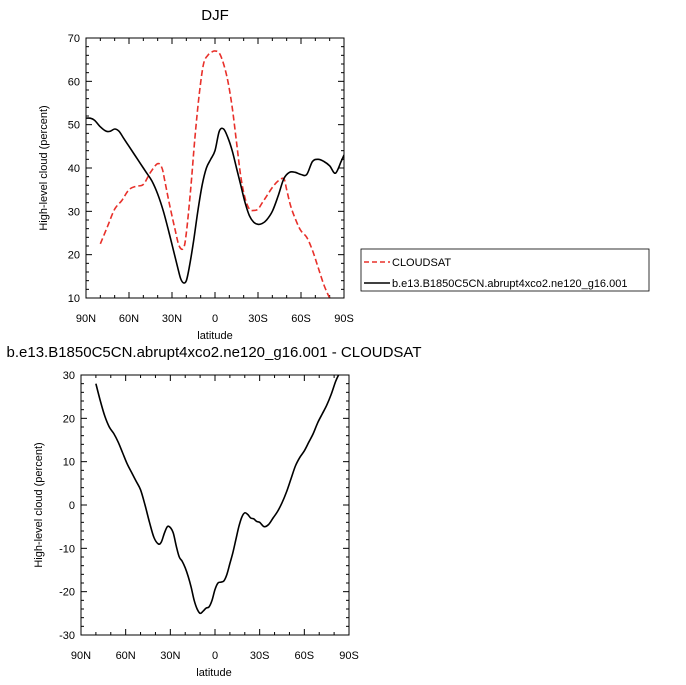  Describe the element at coordinates (39, 504) in the screenshot. I see `bottom-y-axis-label: High-level cloud (percent)` at that location.